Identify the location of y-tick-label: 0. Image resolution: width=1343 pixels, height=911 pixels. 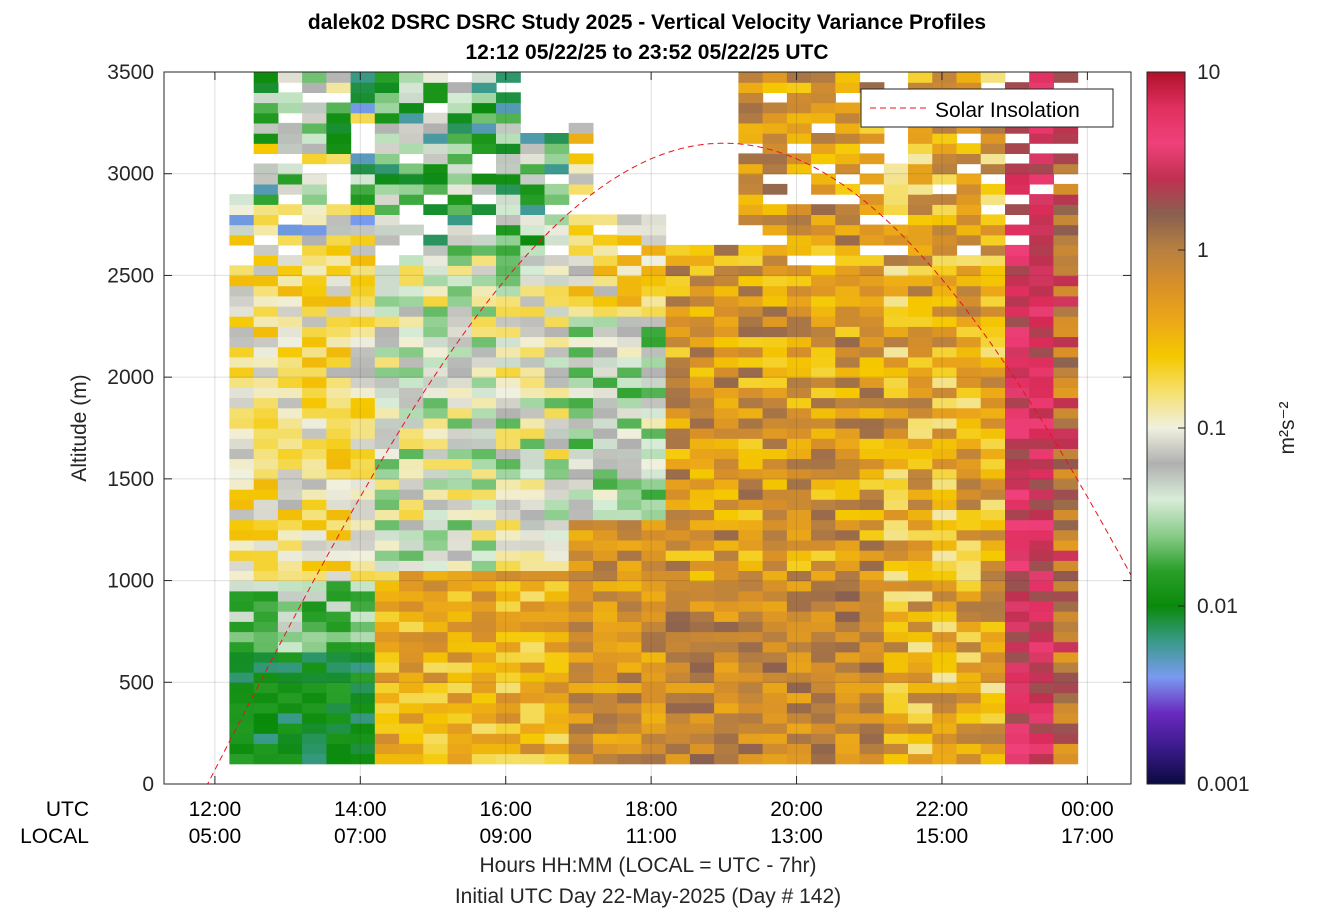
(148, 784).